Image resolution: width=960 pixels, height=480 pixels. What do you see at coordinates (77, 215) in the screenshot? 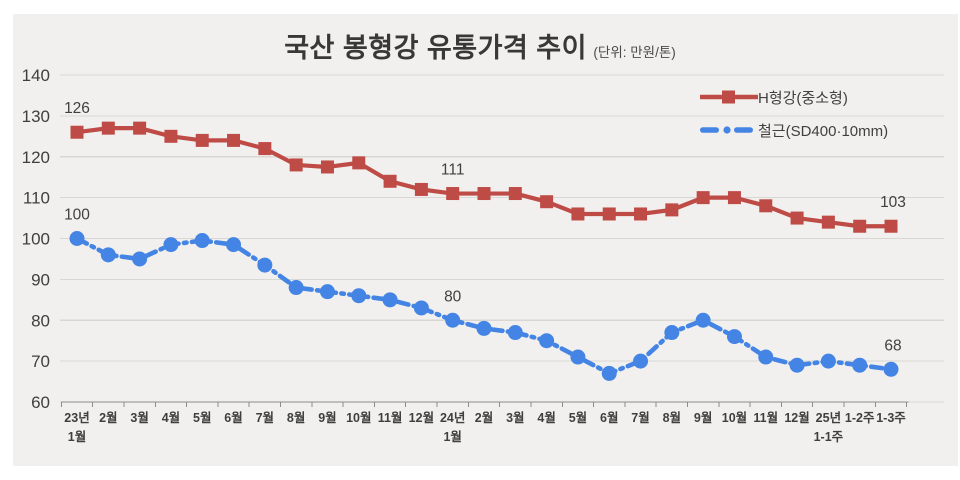
I see `data-label: 100` at bounding box center [77, 215].